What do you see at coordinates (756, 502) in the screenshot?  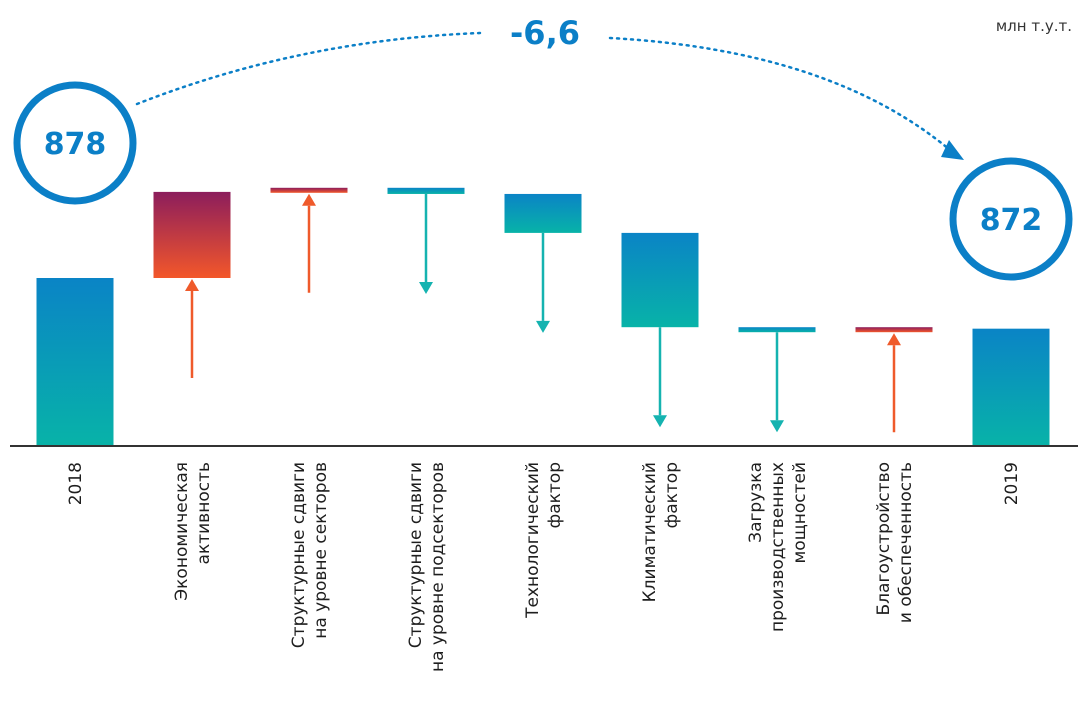 I see `category-label-line: Загрузка` at bounding box center [756, 502].